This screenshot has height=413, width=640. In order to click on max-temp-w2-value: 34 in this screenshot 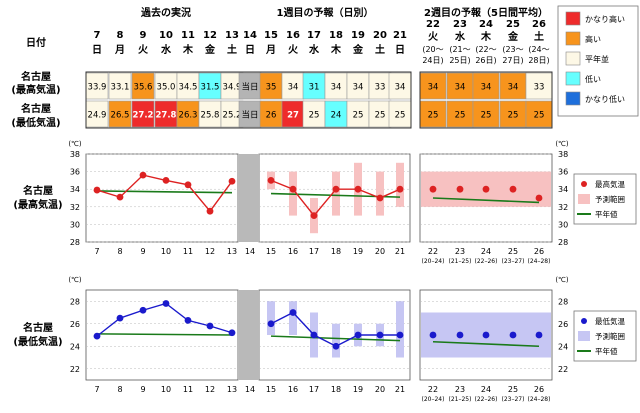, I will do `click(433, 88)`.